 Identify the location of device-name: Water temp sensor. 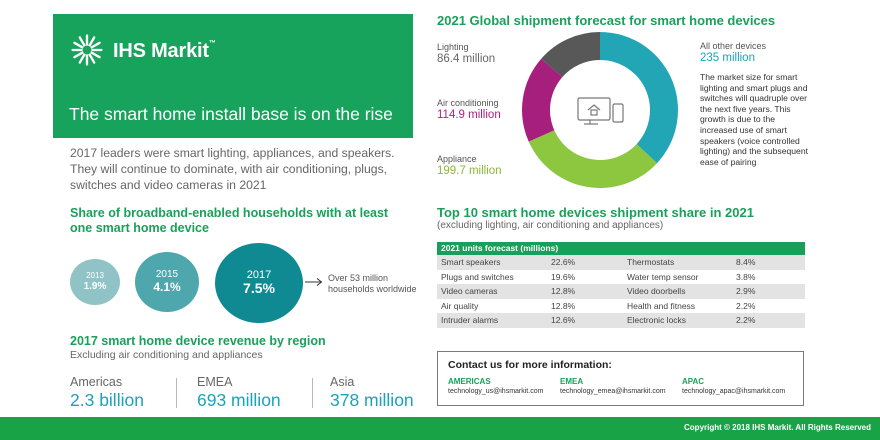
(663, 276).